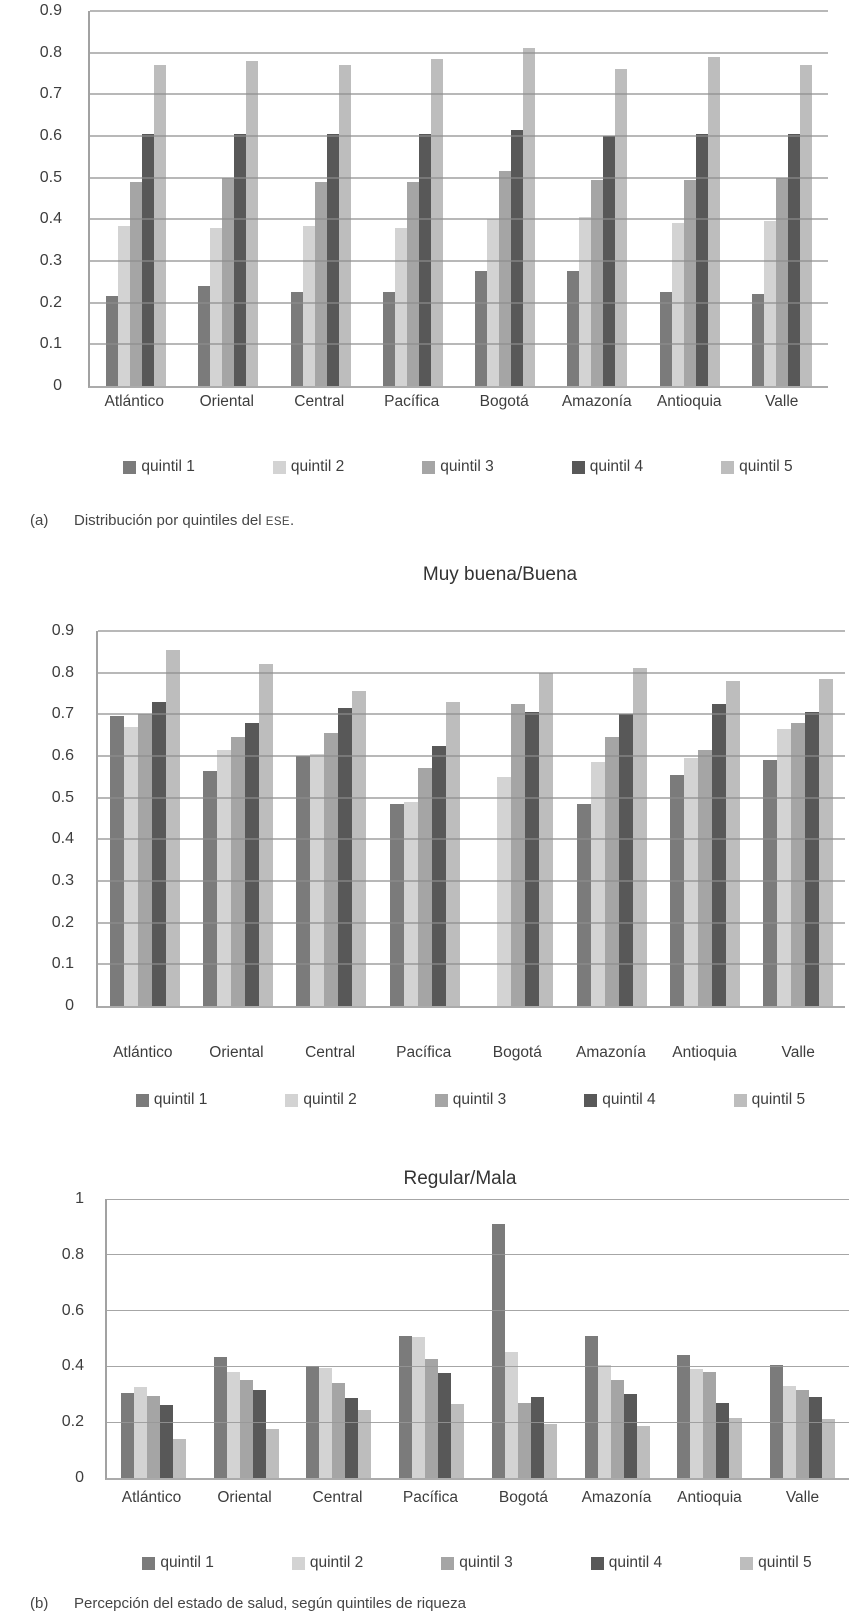  Describe the element at coordinates (170, 520) in the screenshot. I see `caption-a-text: Distribución por quintiles del` at that location.